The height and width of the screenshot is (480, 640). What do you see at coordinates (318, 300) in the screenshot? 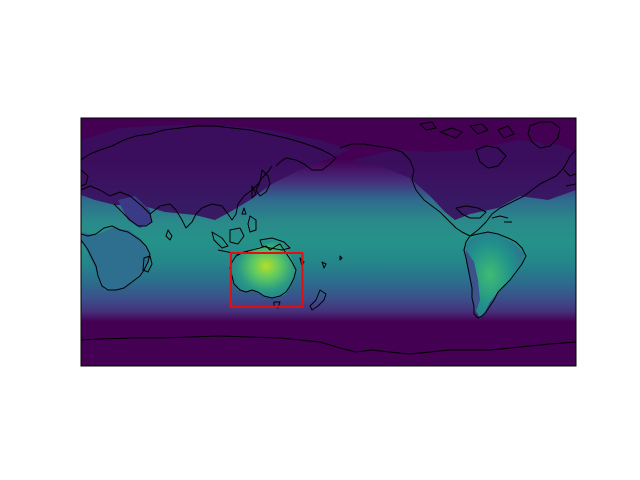
I see `coast-new-zealand` at bounding box center [318, 300].